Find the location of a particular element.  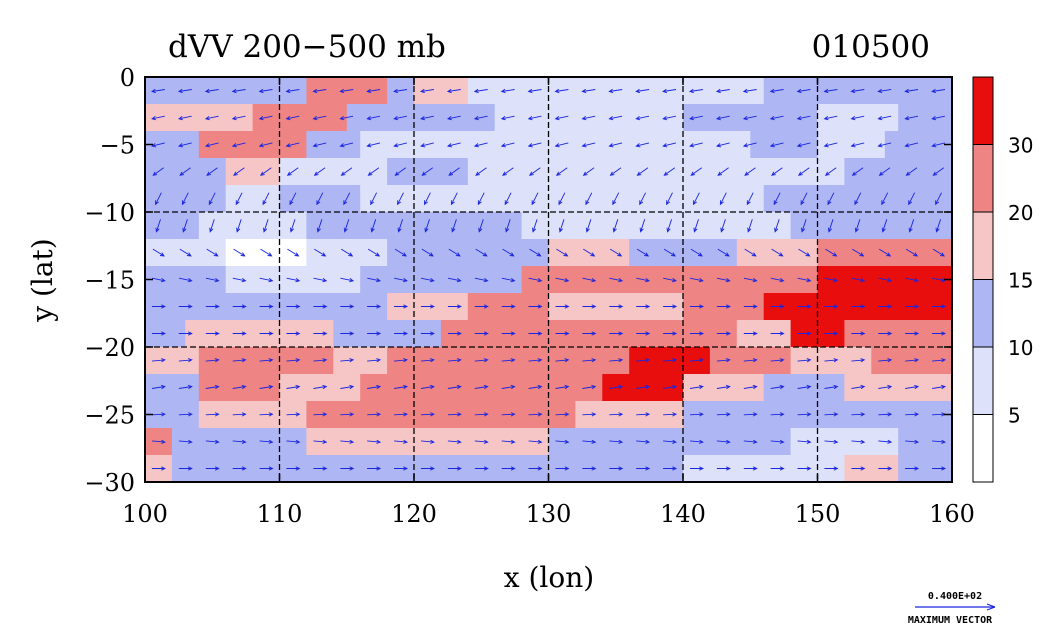

x-tick-label: 120 is located at coordinates (414, 514).